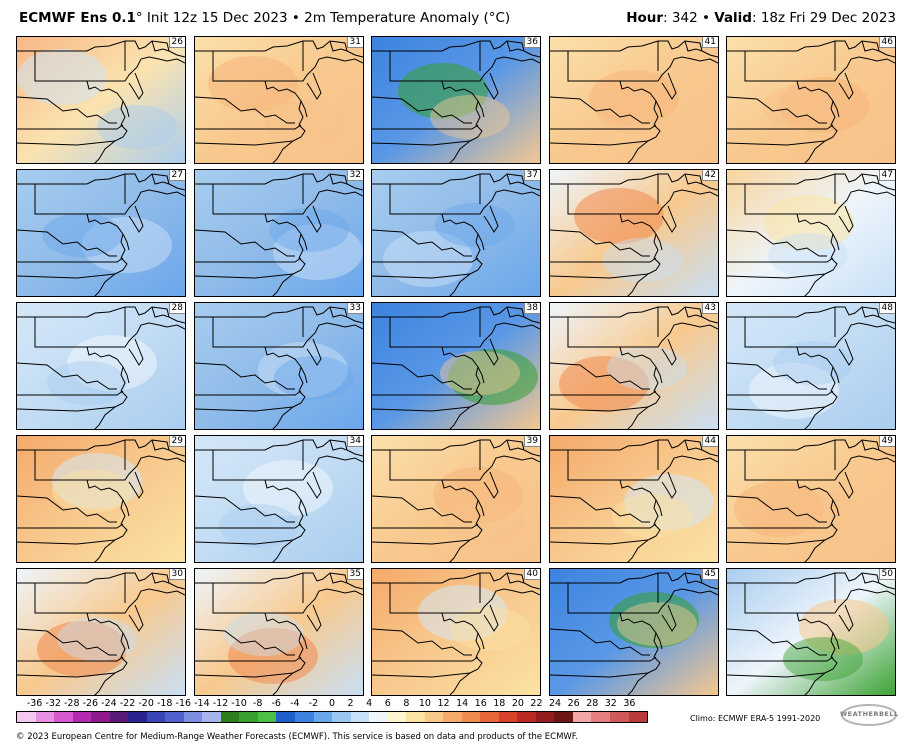 The image size is (913, 750). I want to click on colorbar-tick-label: -36, so click(34, 703).